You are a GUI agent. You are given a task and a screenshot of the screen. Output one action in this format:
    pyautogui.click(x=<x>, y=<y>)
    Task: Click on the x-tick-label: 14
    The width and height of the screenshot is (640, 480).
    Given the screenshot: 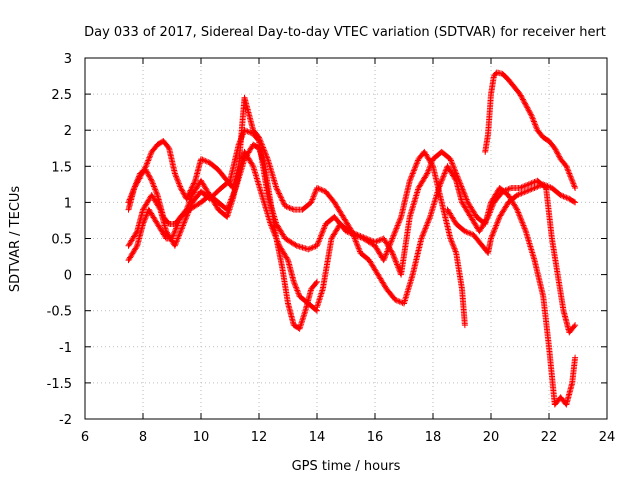 What is the action you would take?
    pyautogui.click(x=317, y=437)
    